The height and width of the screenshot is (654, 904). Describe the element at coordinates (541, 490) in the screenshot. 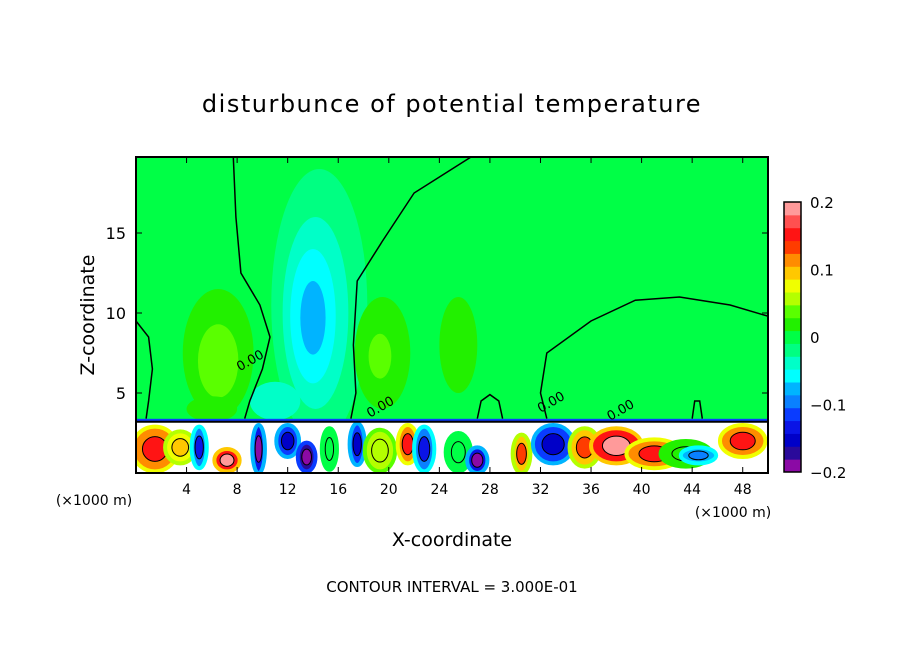

I see `x-tick-label: 32` at that location.